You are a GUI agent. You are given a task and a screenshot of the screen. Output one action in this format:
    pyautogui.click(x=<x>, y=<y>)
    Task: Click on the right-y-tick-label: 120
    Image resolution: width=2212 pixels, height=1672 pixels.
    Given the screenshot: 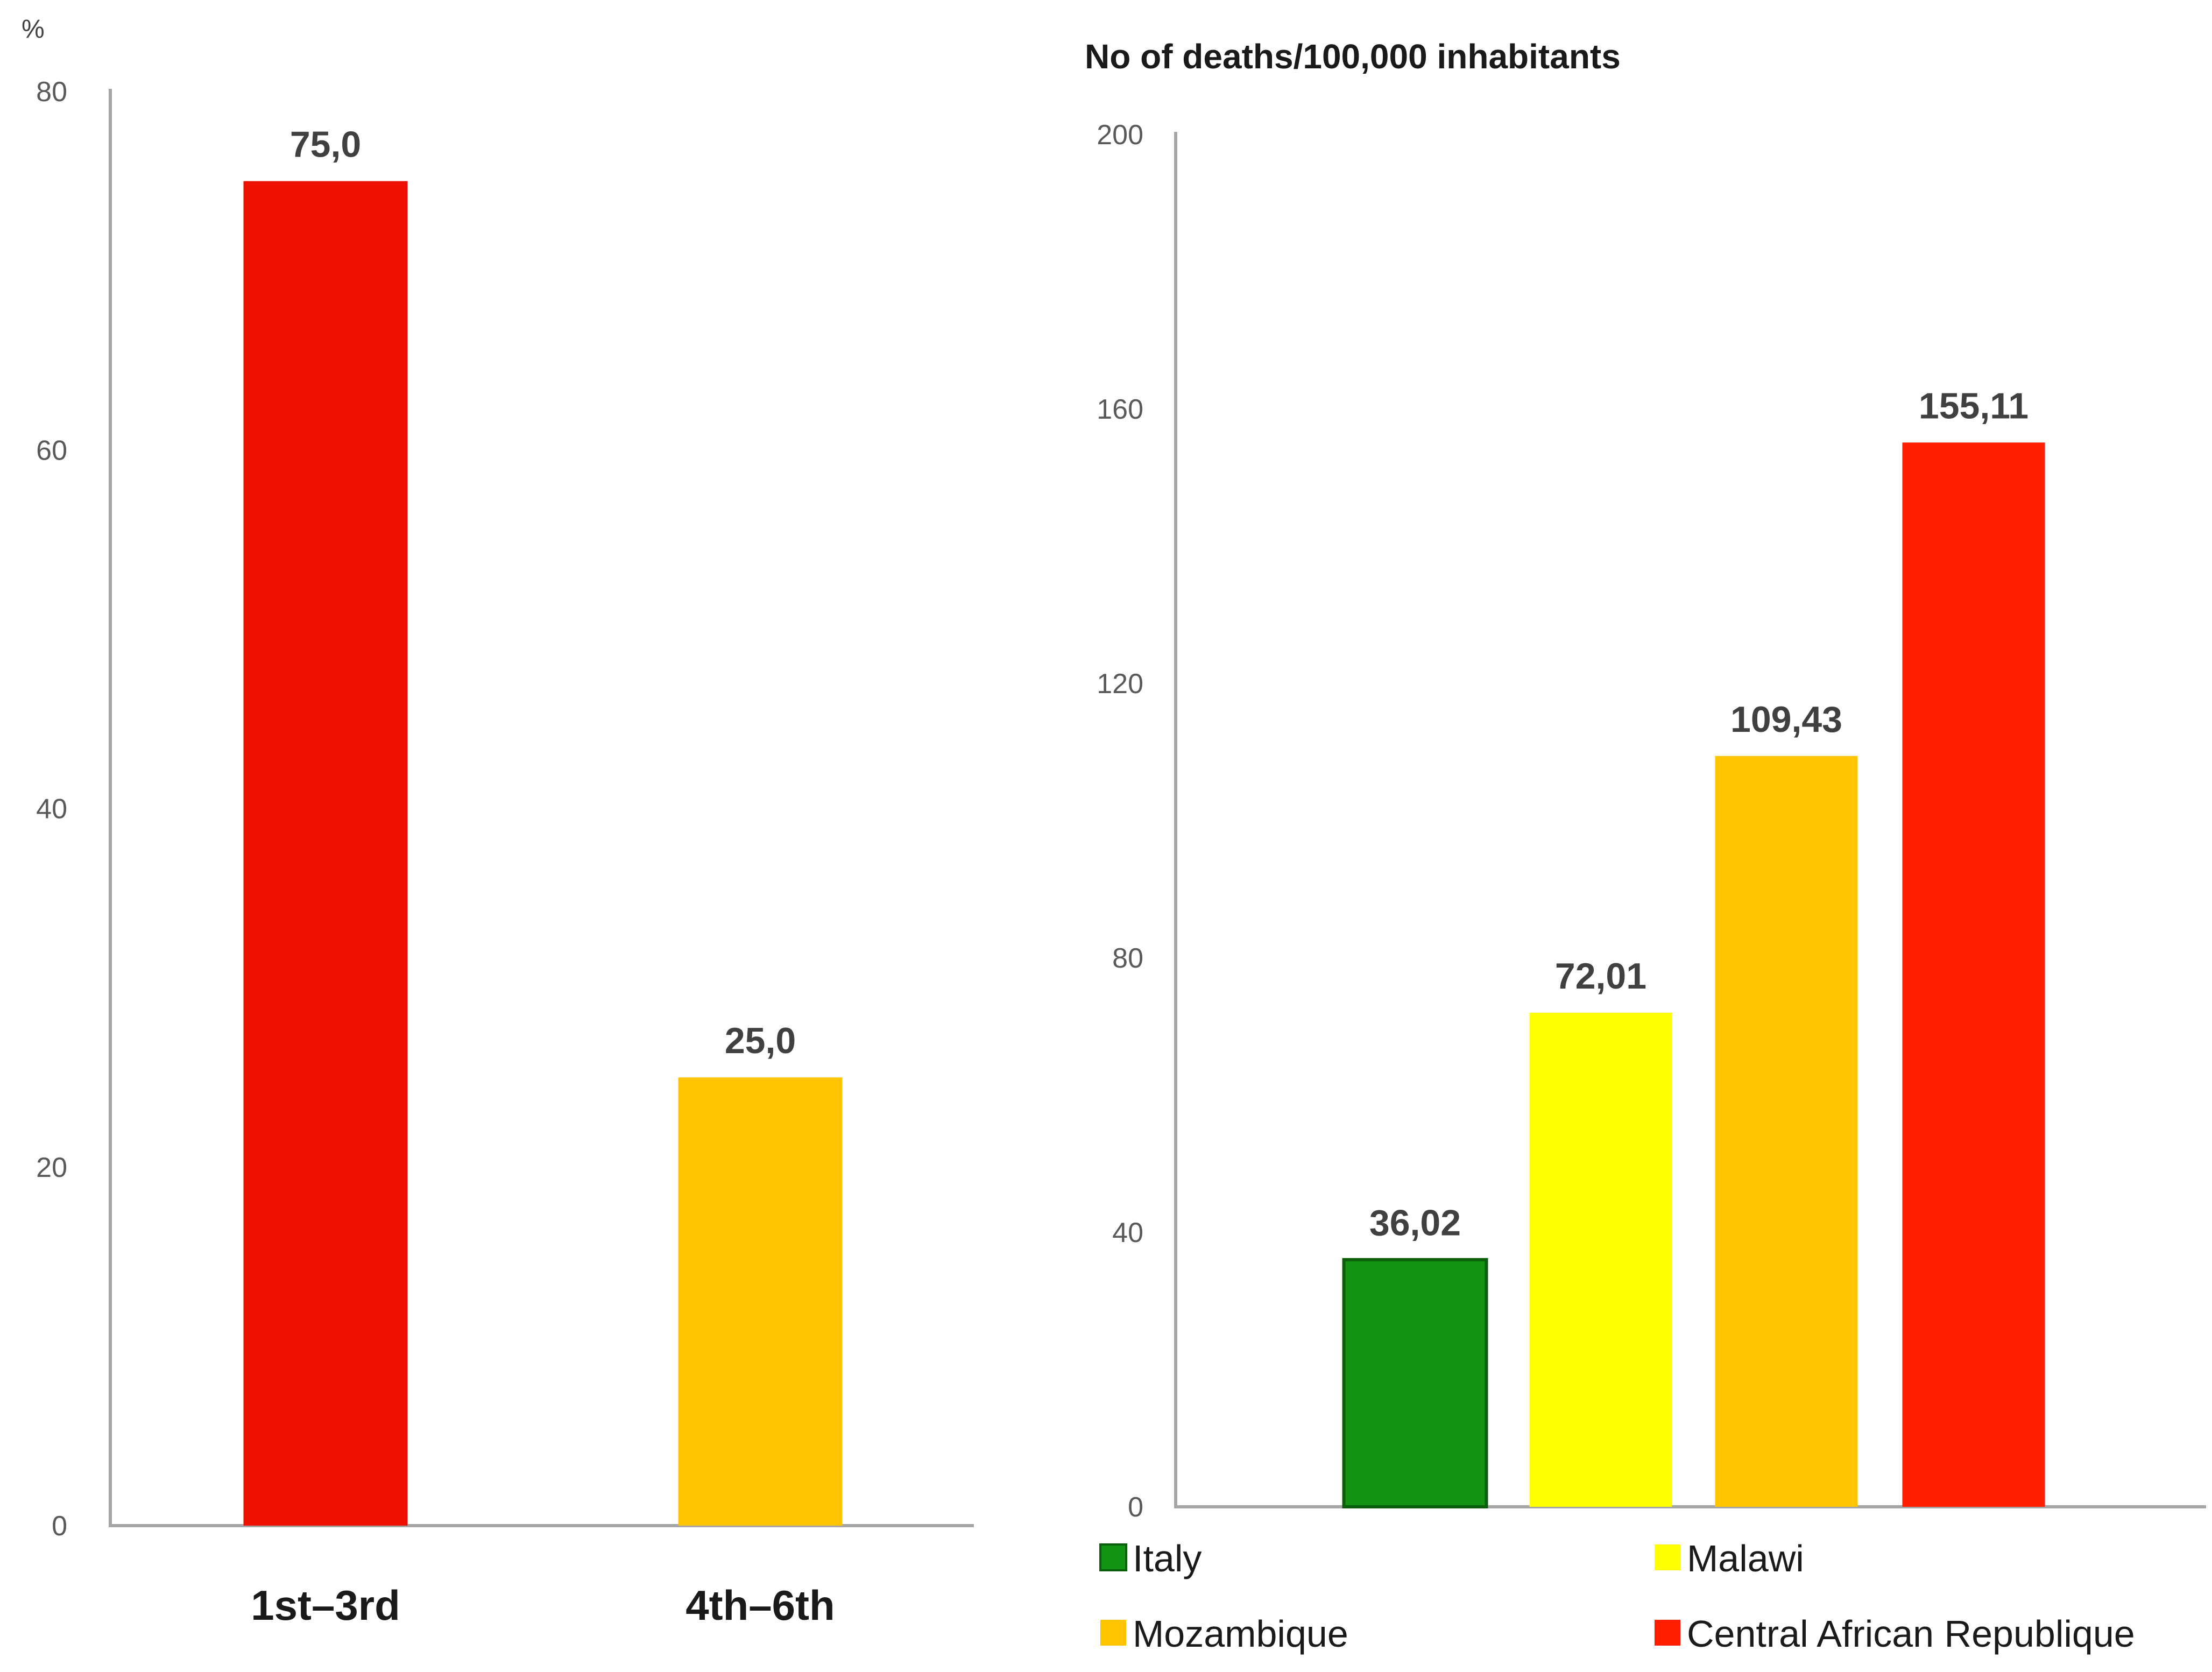 What is the action you would take?
    pyautogui.click(x=1120, y=684)
    